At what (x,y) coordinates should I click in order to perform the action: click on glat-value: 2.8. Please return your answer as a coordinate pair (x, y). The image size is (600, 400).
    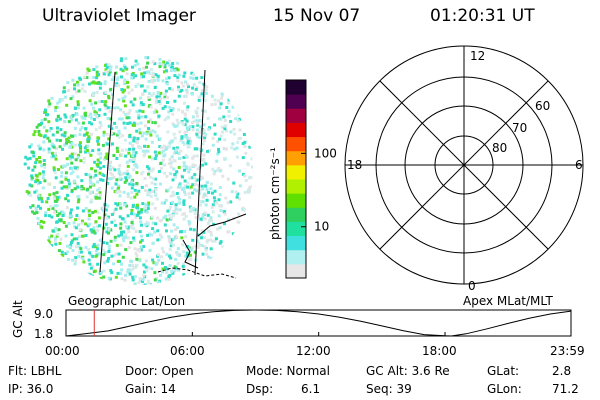
    Looking at the image, I should click on (562, 371).